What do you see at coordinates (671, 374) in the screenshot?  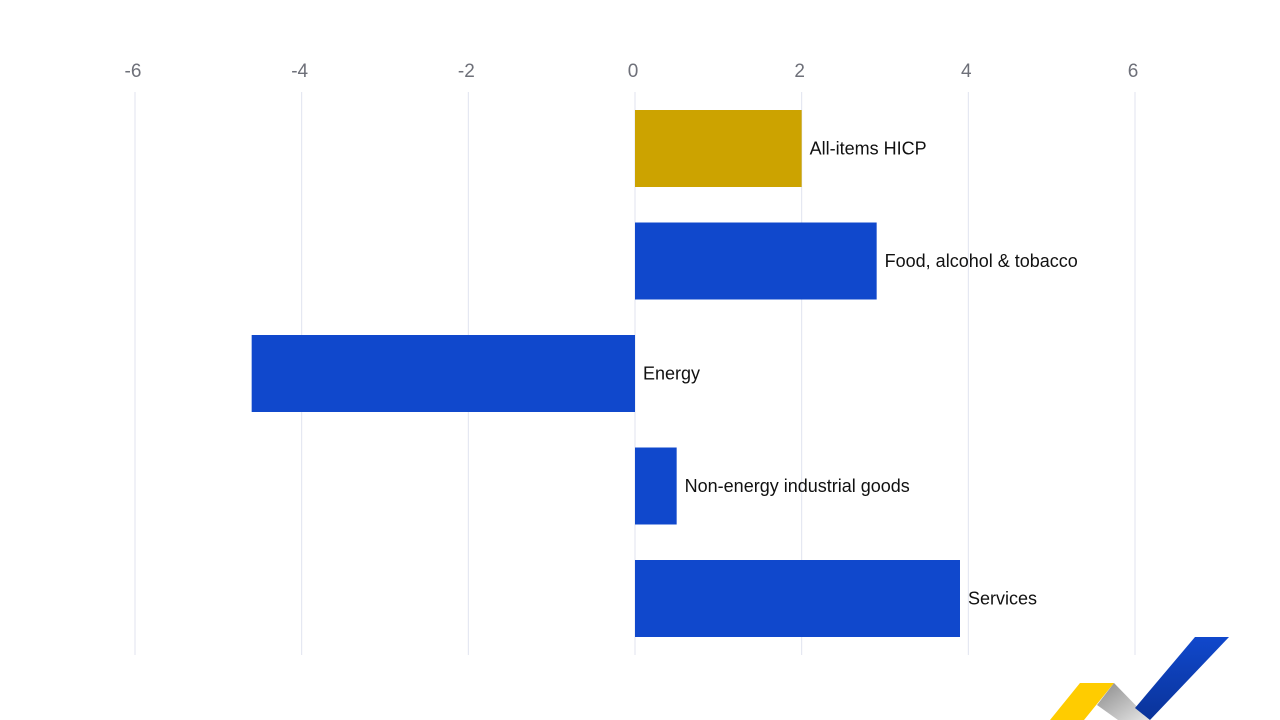 I see `bar-label: Energy` at bounding box center [671, 374].